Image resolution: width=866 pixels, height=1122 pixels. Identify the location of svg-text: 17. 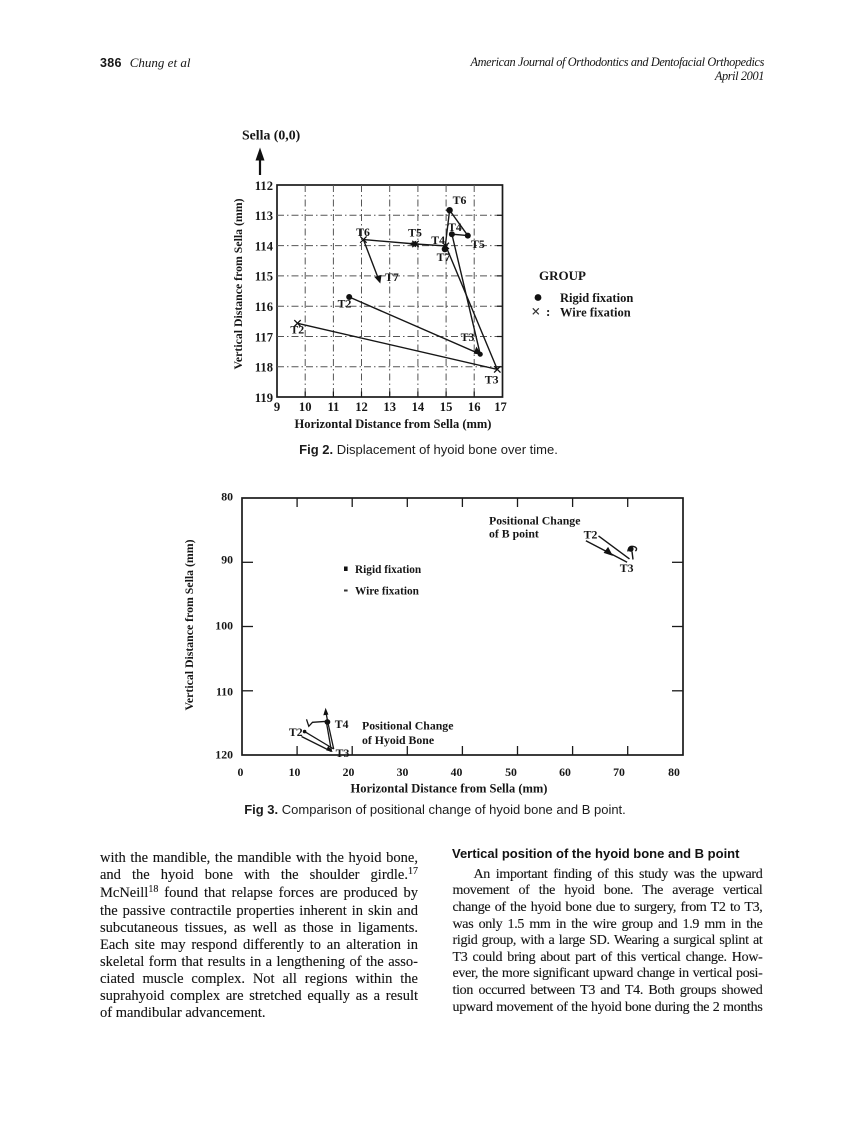
(500, 407).